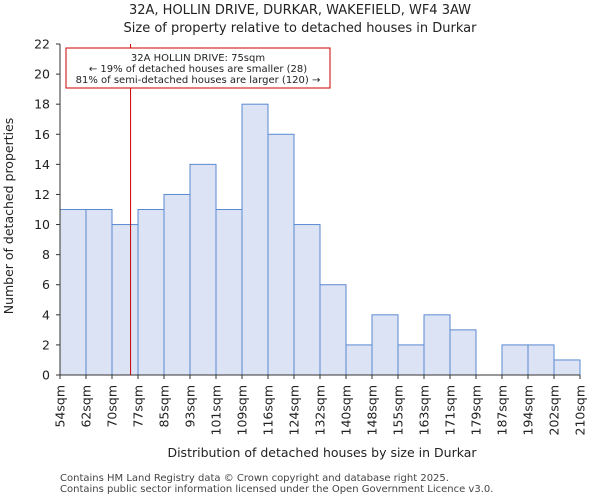 This screenshot has height=500, width=600. What do you see at coordinates (281, 254) in the screenshot?
I see `bar-116sqm` at bounding box center [281, 254].